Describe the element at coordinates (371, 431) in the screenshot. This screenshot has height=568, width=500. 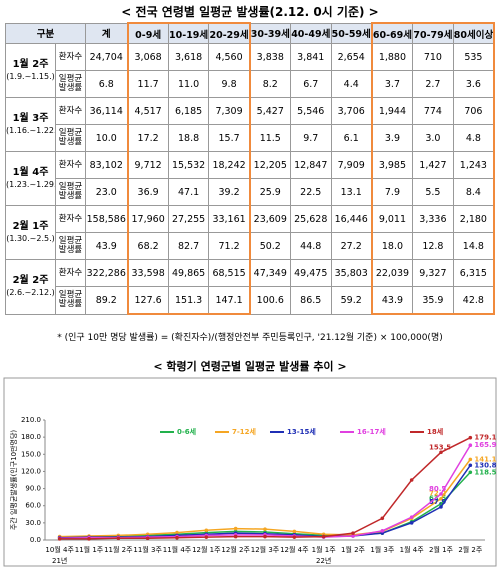
I see `legend-label: 16-17세` at that location.